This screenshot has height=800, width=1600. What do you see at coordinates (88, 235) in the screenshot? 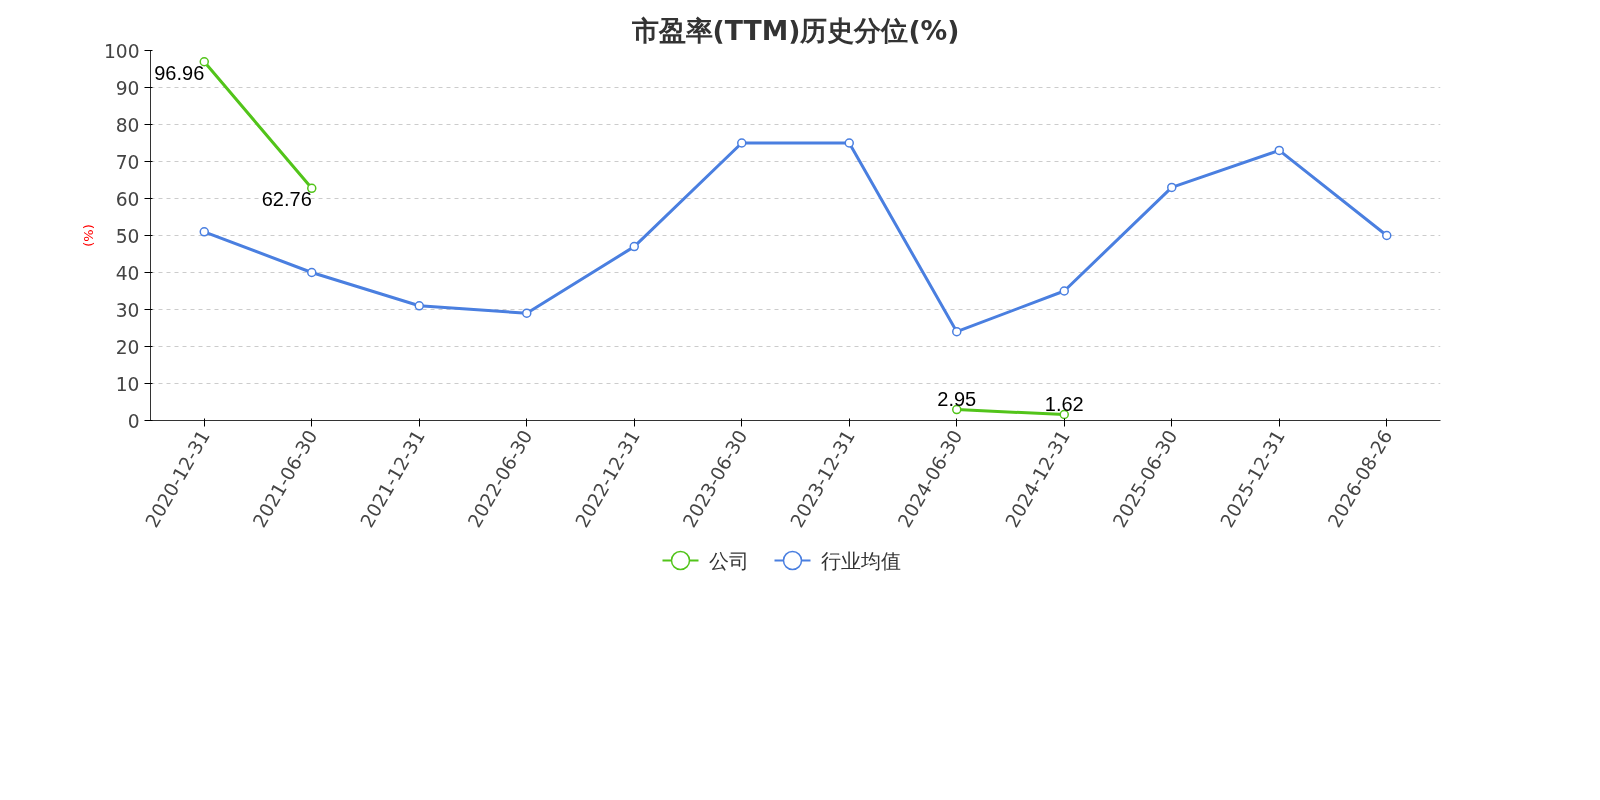
I see `y-axis-title: (%)` at bounding box center [88, 235].